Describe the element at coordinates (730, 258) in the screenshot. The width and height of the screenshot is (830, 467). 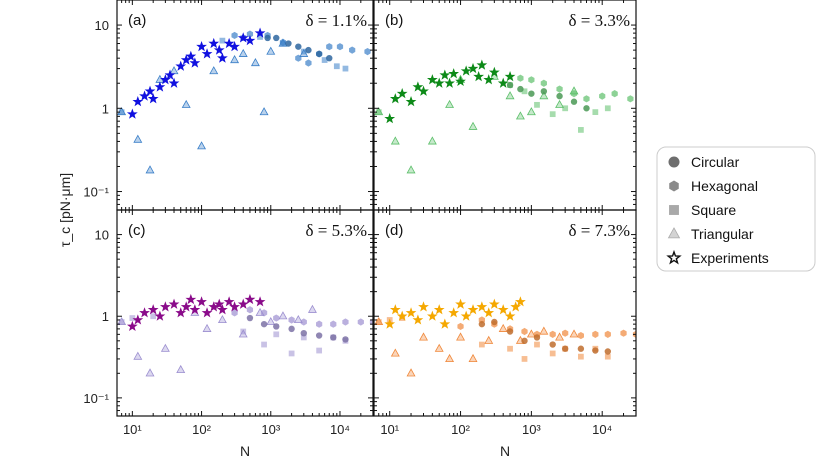
I see `legend-label: Experiments` at that location.